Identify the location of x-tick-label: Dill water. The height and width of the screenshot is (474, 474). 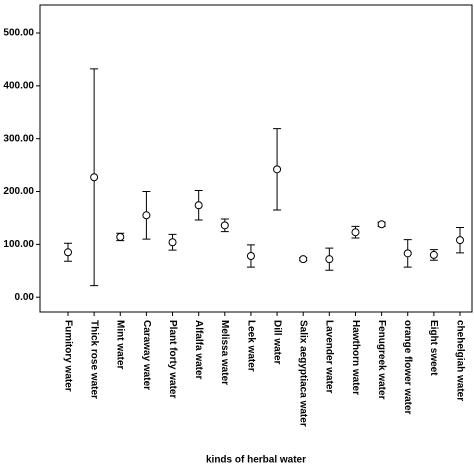
(276, 342).